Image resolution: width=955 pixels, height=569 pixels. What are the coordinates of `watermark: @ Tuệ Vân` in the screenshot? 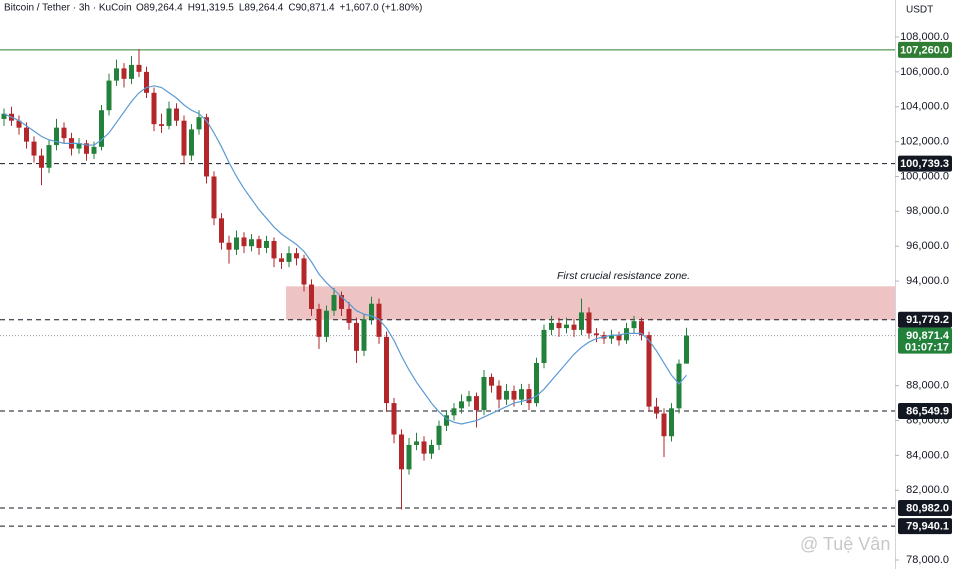 It's located at (845, 544).